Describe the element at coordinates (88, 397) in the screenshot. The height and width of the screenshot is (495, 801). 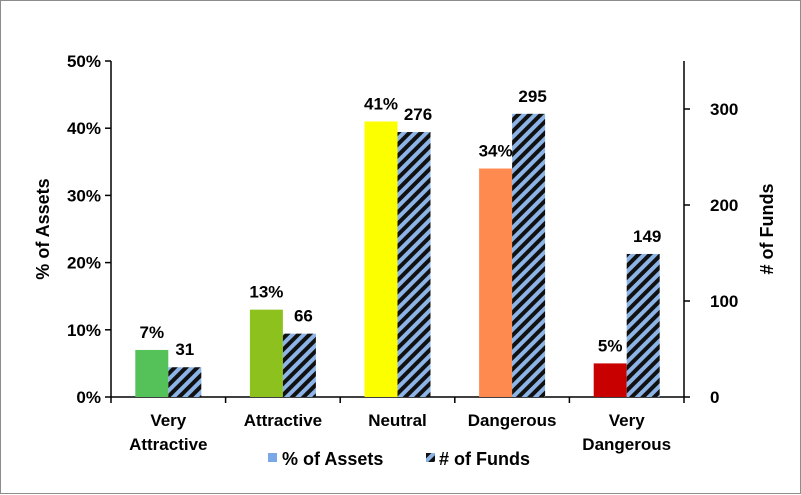
I see `left-tick-label: 0%` at that location.